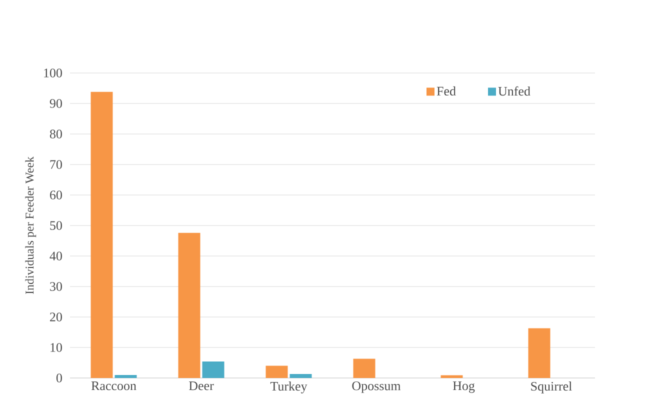 The image size is (672, 413). What do you see at coordinates (446, 91) in the screenshot?
I see `legend-label: Fed` at bounding box center [446, 91].